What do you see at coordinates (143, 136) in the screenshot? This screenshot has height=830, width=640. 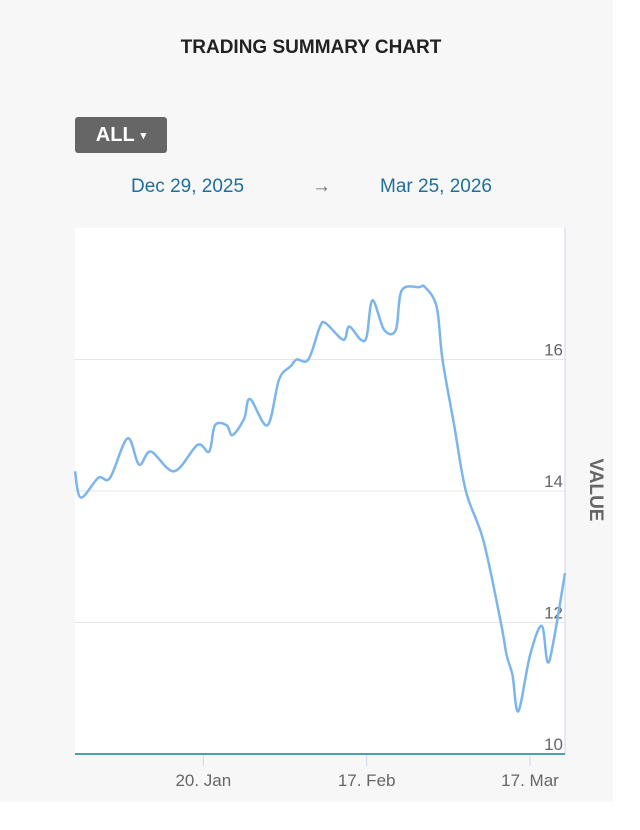 I see `caret-down-icon: ▾` at bounding box center [143, 136].